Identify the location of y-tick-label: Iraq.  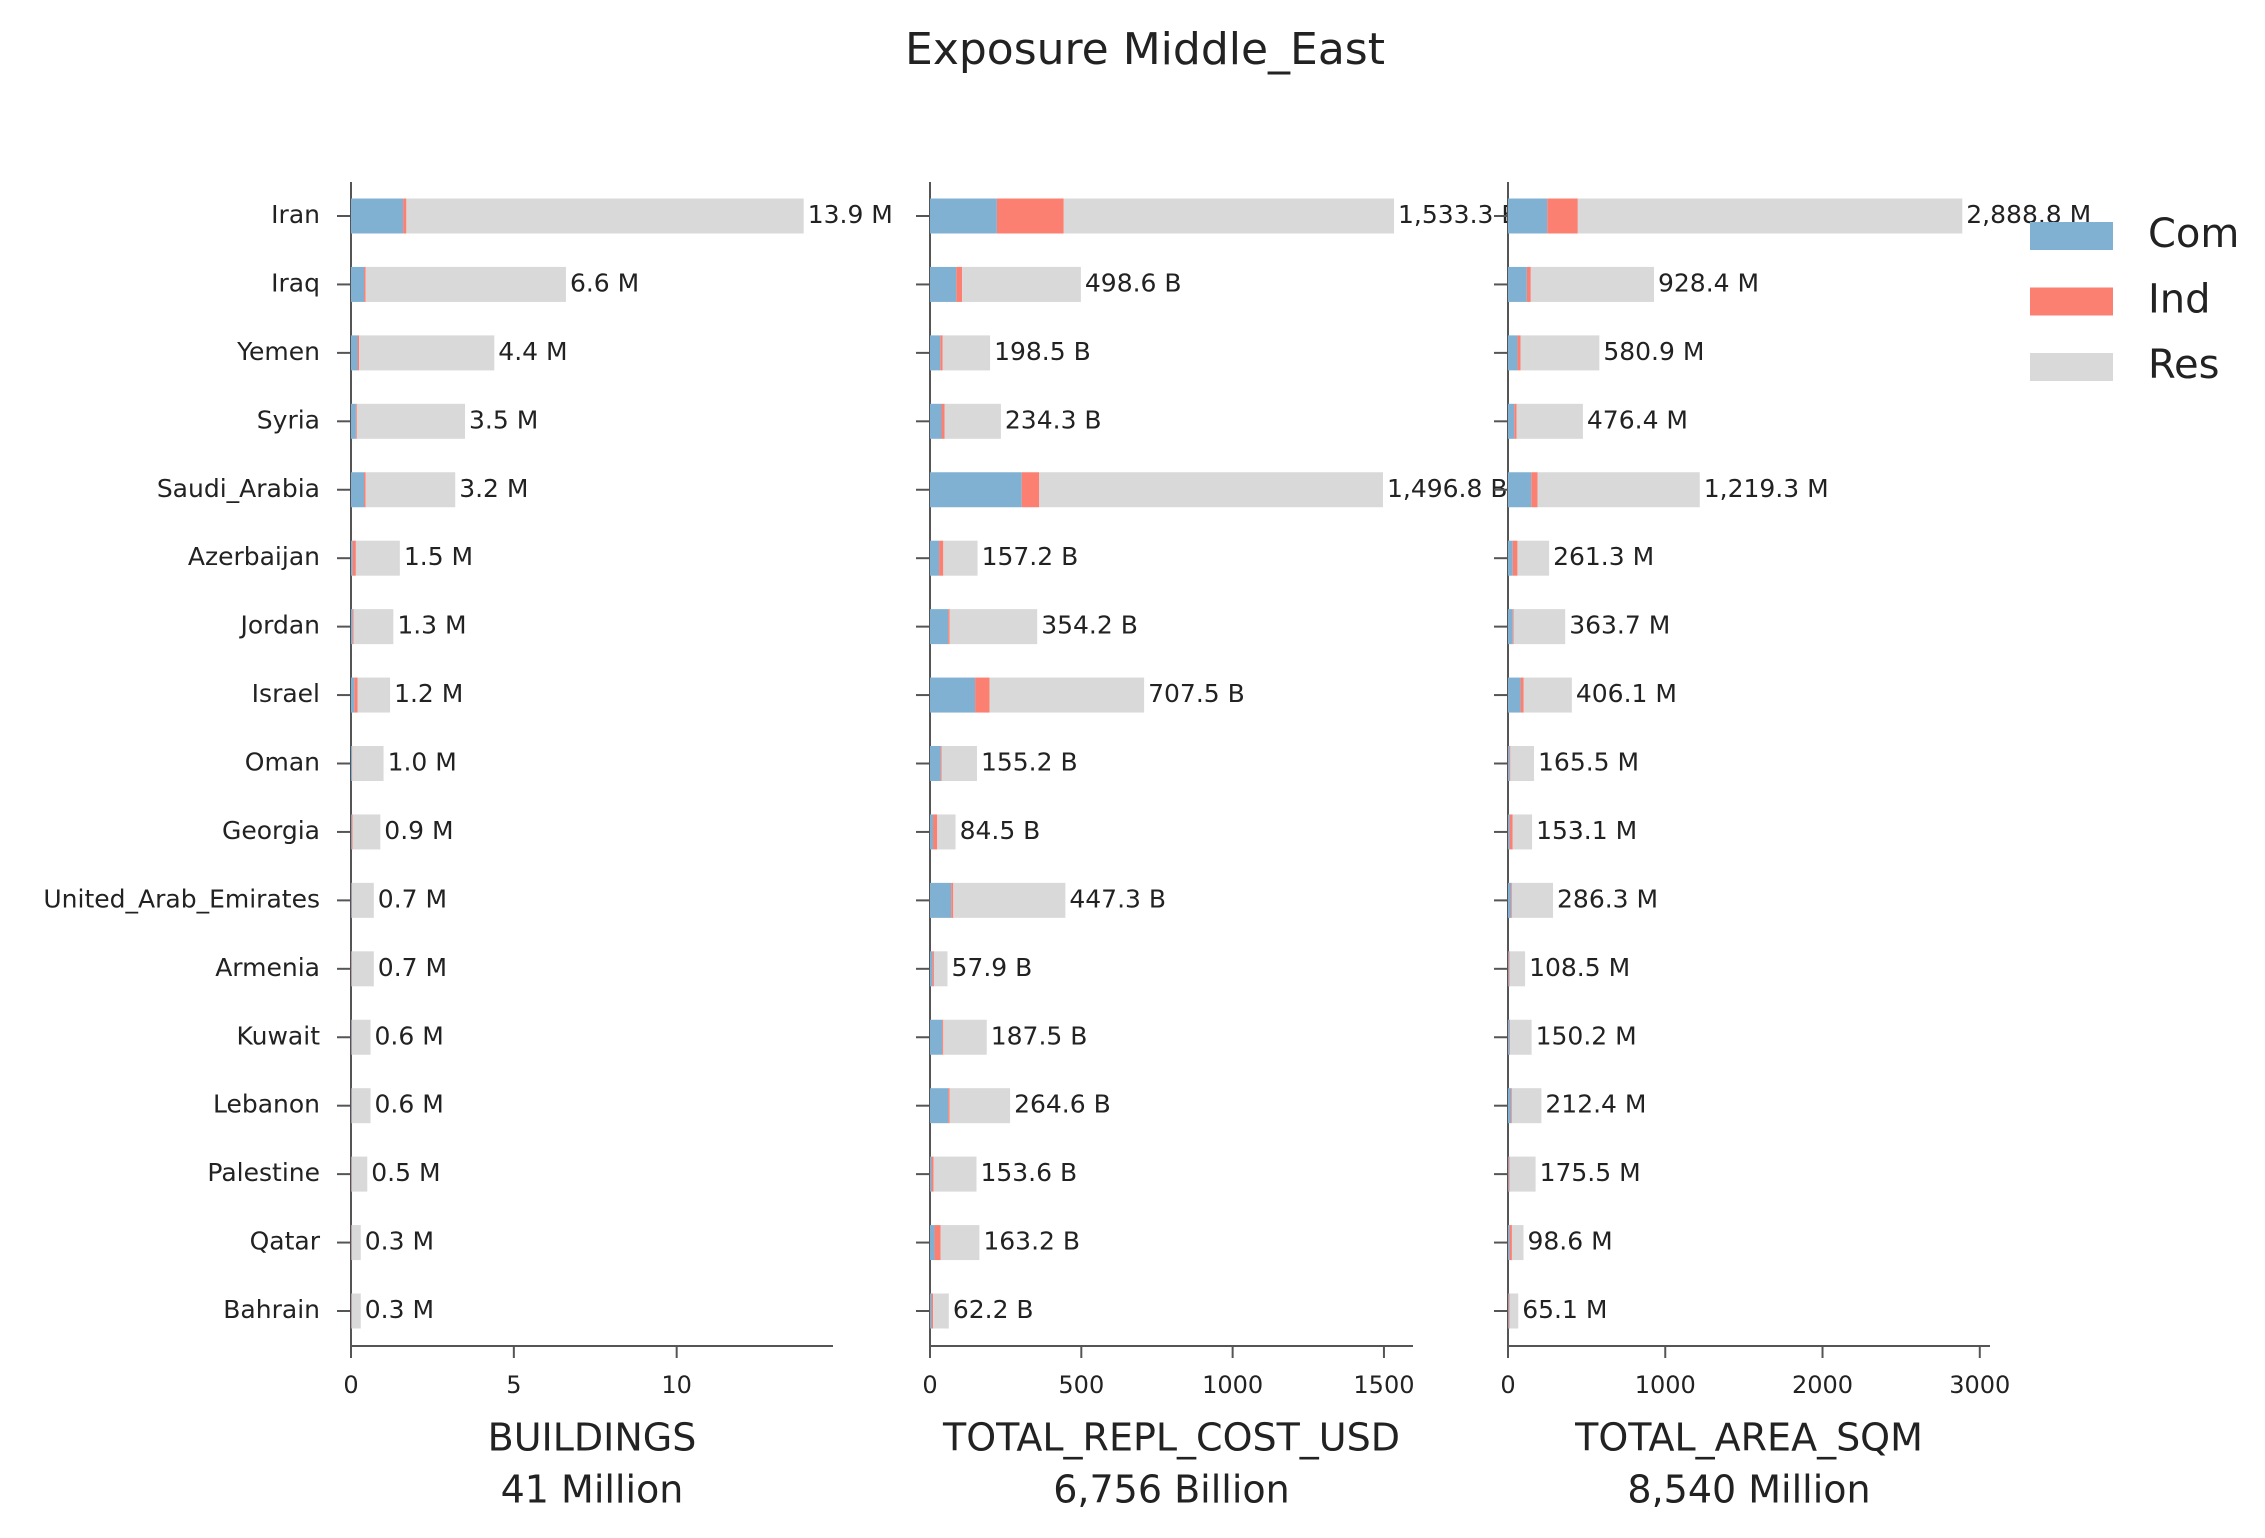
(295, 282).